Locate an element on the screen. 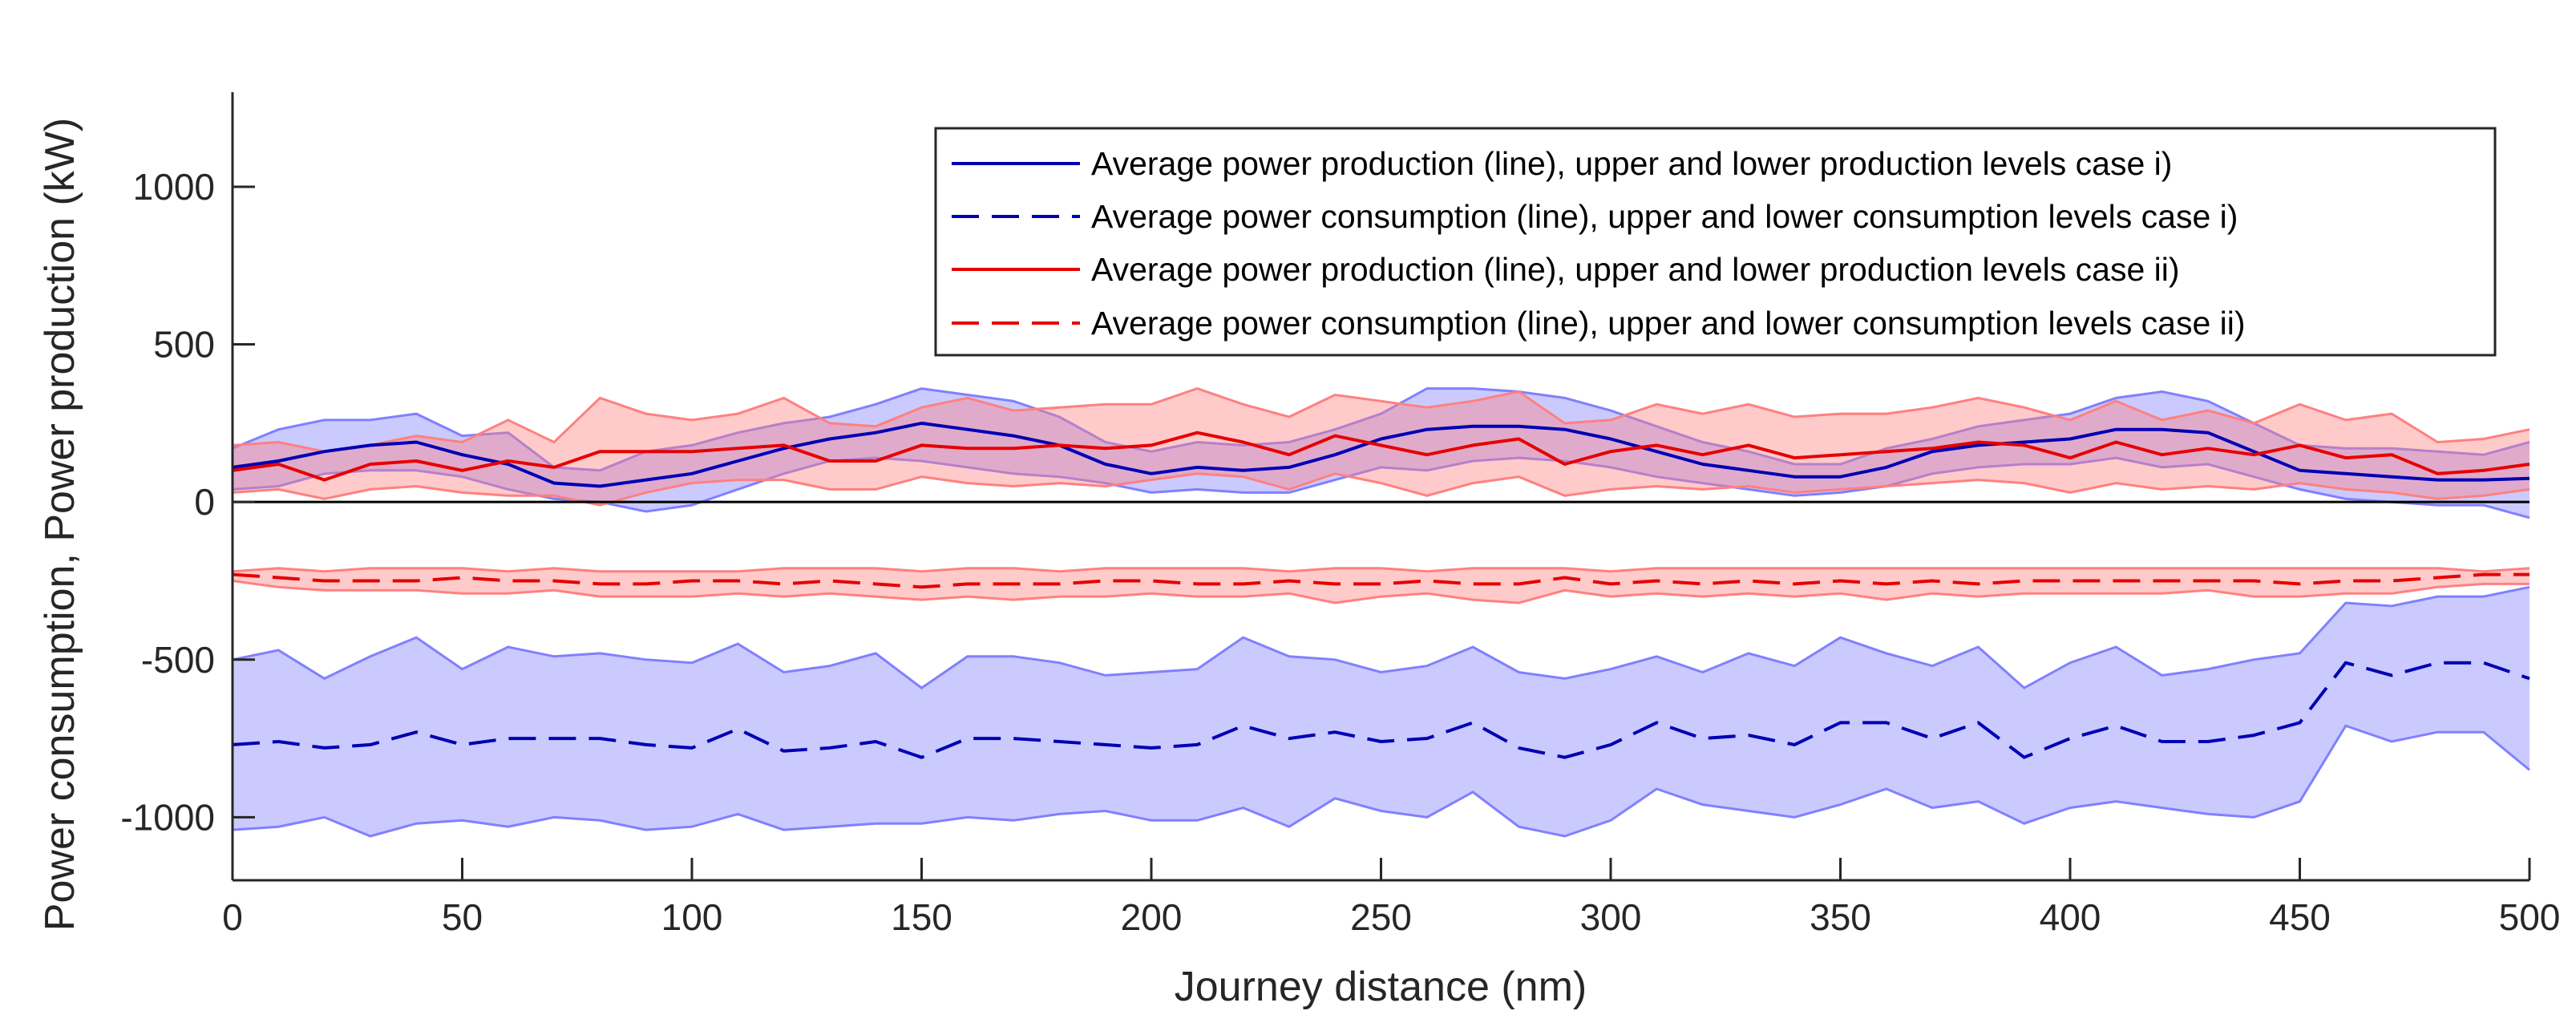 The width and height of the screenshot is (2576, 1031). x-tick-label: 350 is located at coordinates (1840, 917).